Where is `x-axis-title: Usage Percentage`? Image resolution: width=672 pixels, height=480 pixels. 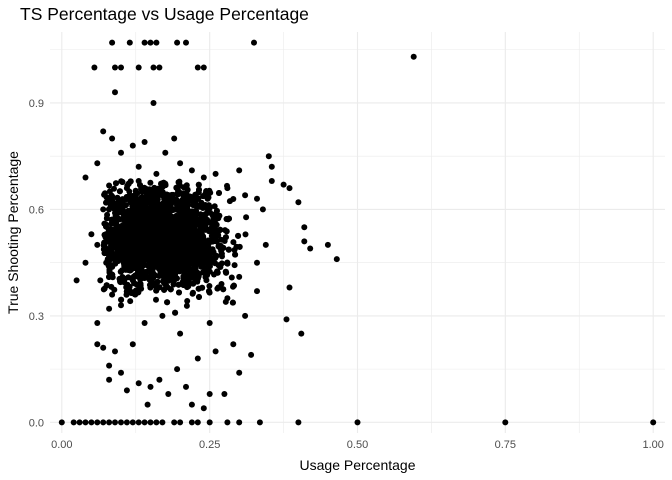
x-axis-title: Usage Percentage is located at coordinates (358, 465).